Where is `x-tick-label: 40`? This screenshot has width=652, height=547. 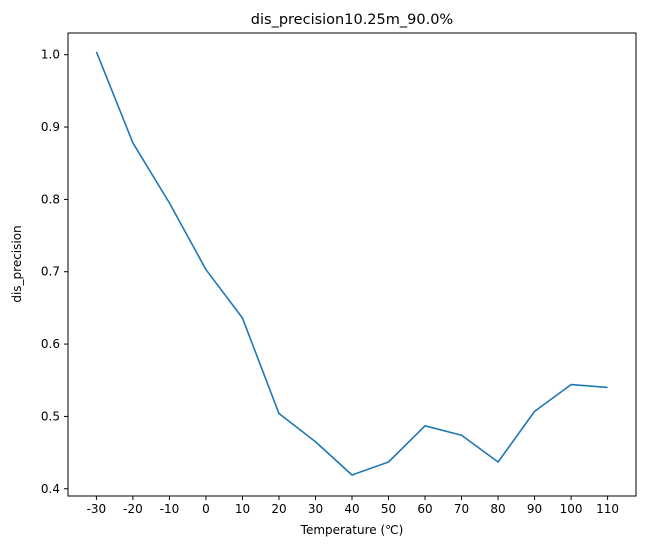 x-tick-label: 40 is located at coordinates (351, 509).